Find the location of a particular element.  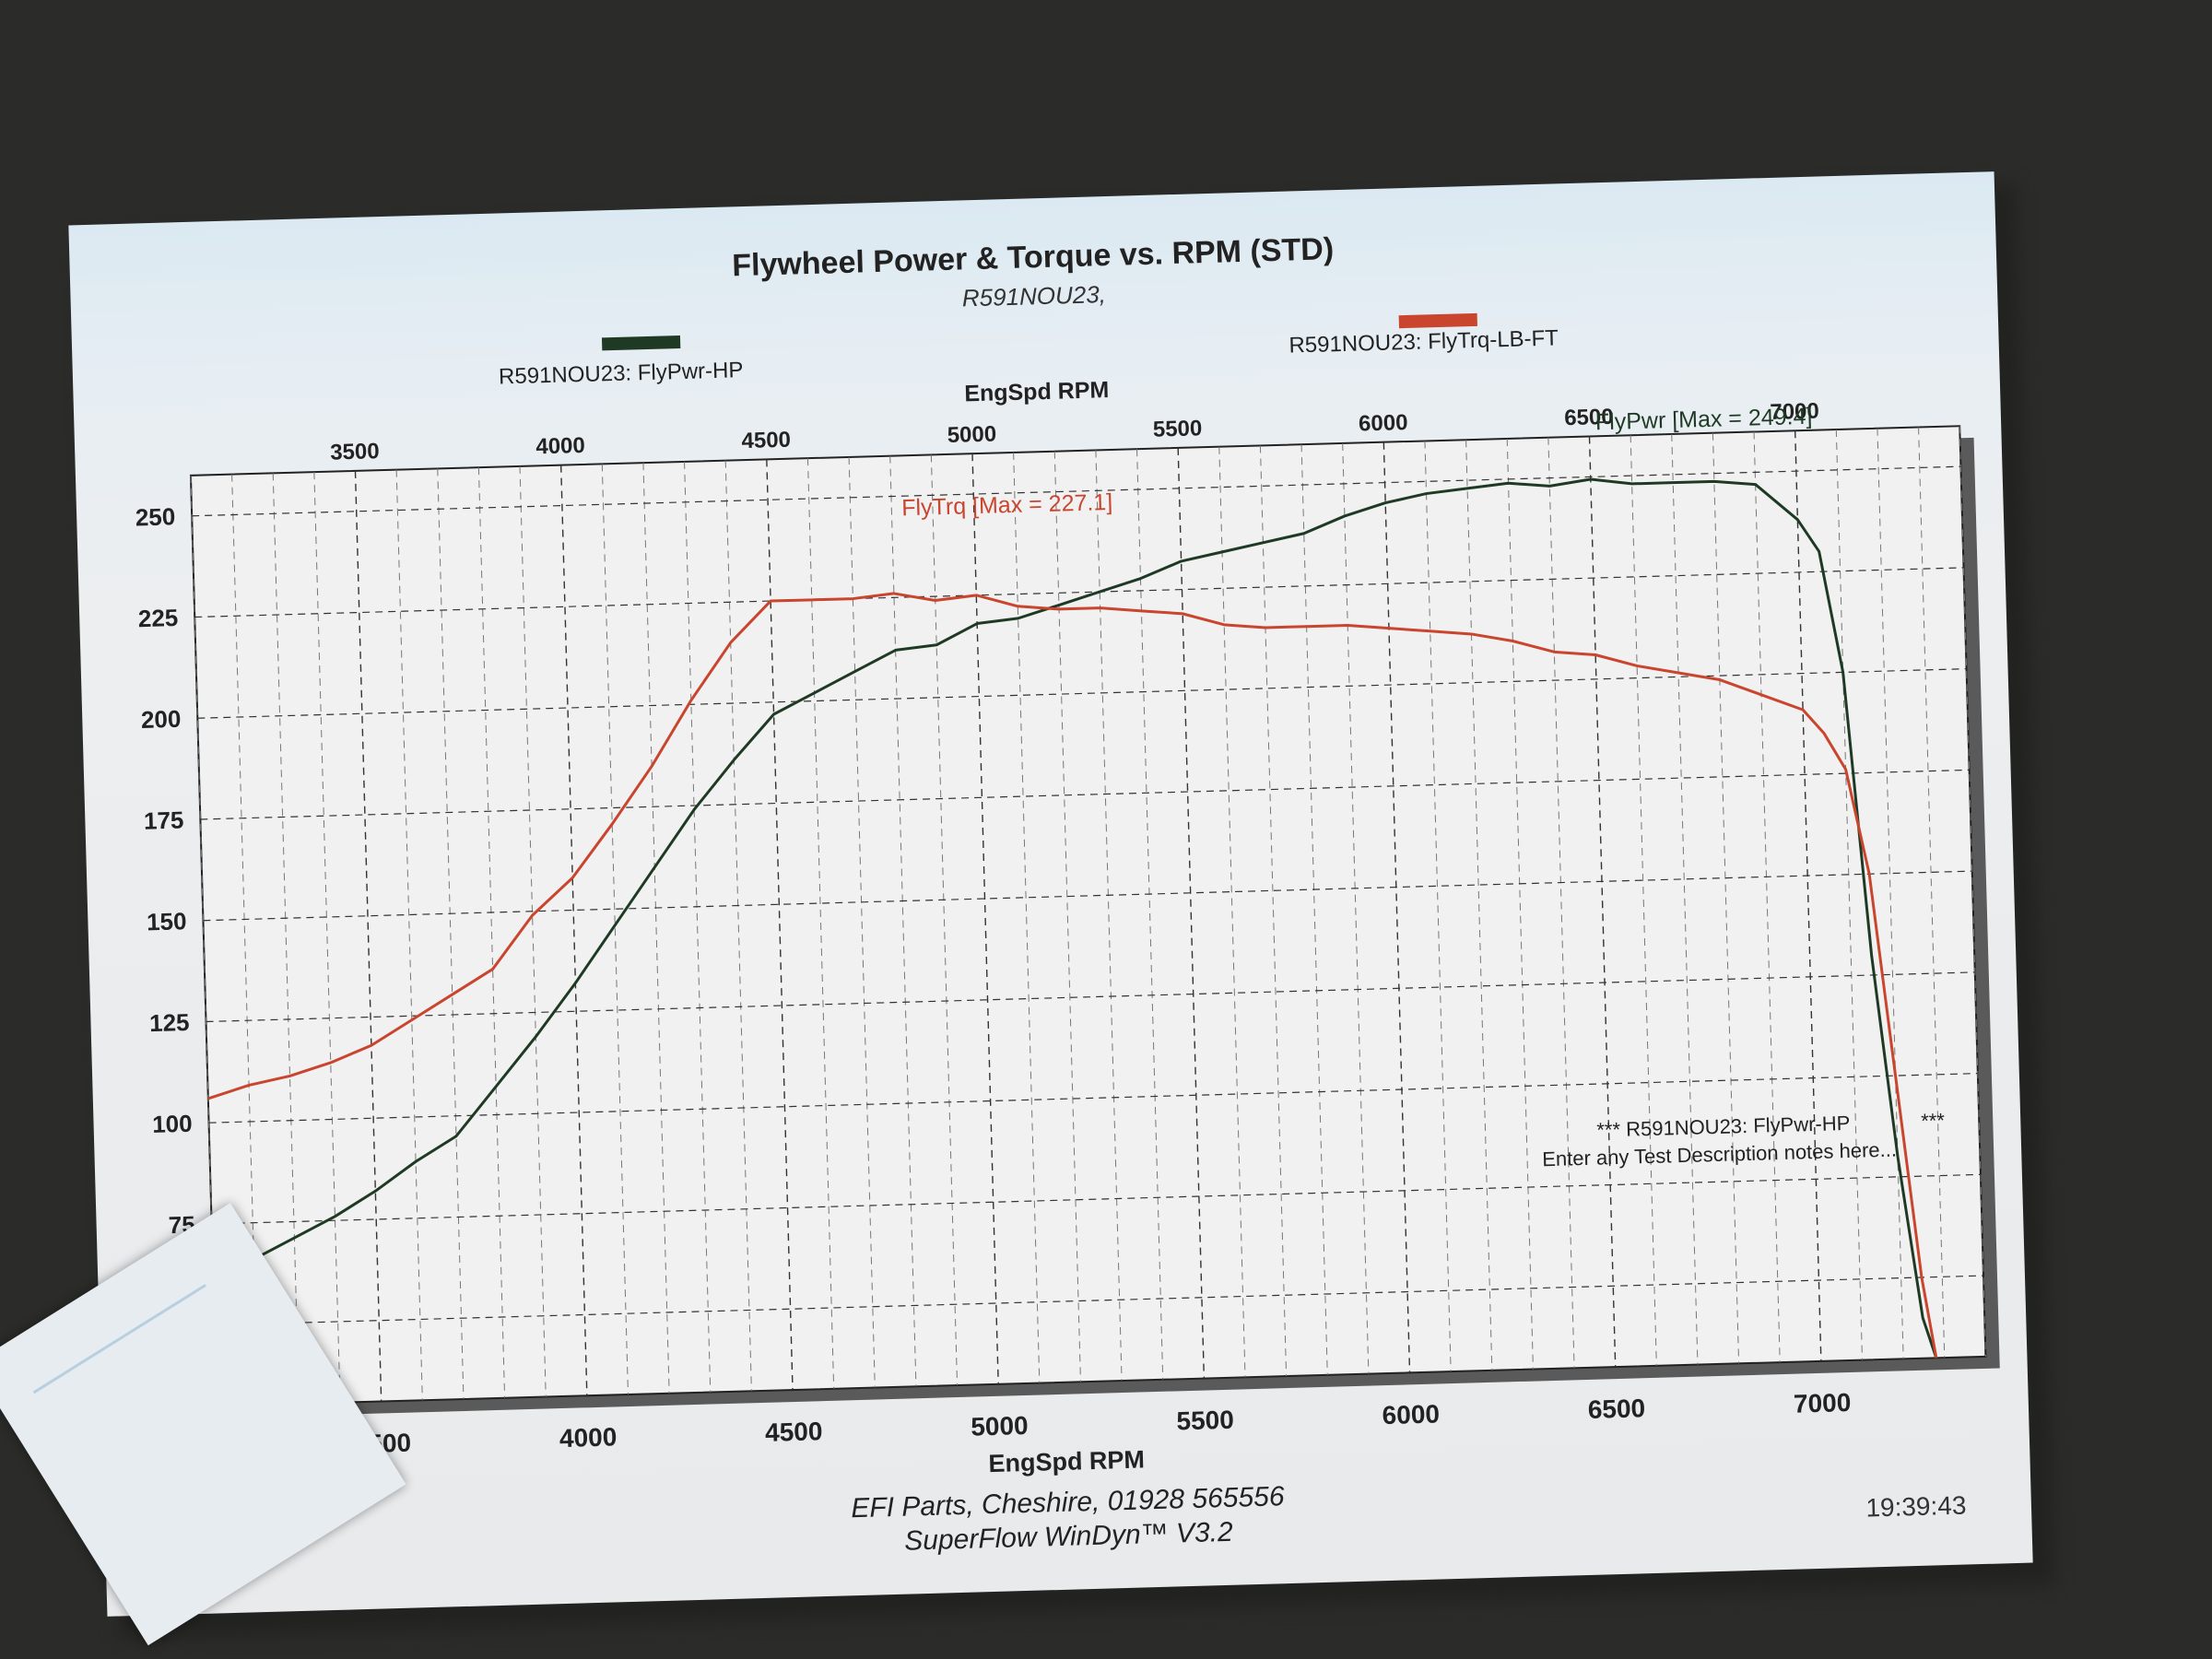

y-tick-label: 125 is located at coordinates (169, 1022).